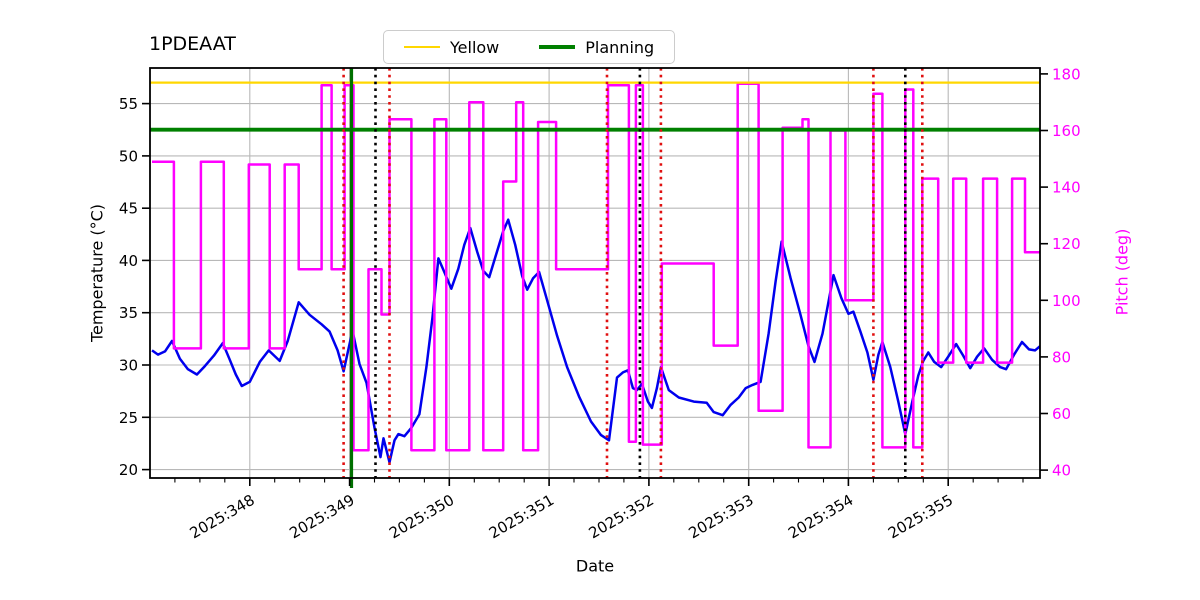  What do you see at coordinates (1061, 471) in the screenshot?
I see `y-right-tick-label: 40` at bounding box center [1061, 471].